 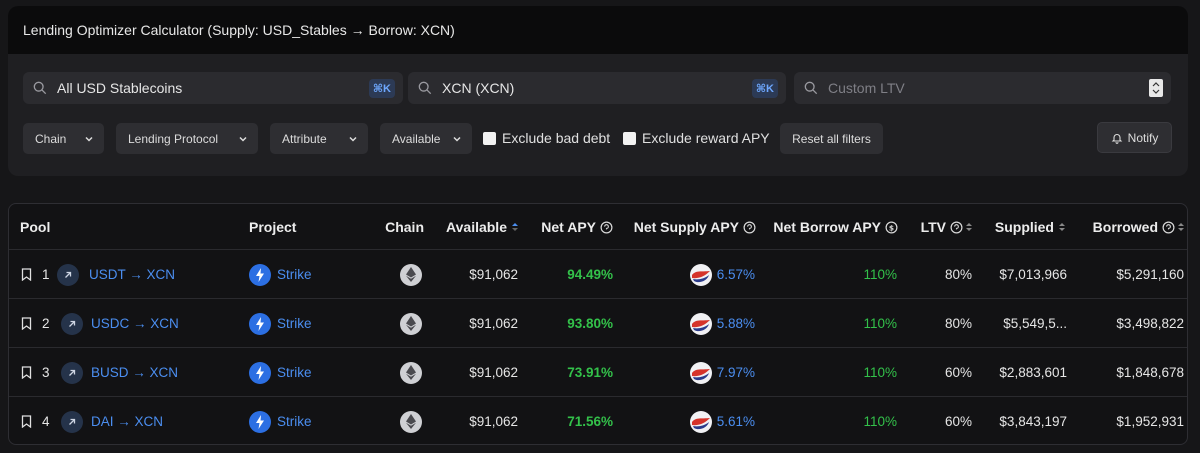 What do you see at coordinates (958, 421) in the screenshot?
I see `ltv-value: 60%` at bounding box center [958, 421].